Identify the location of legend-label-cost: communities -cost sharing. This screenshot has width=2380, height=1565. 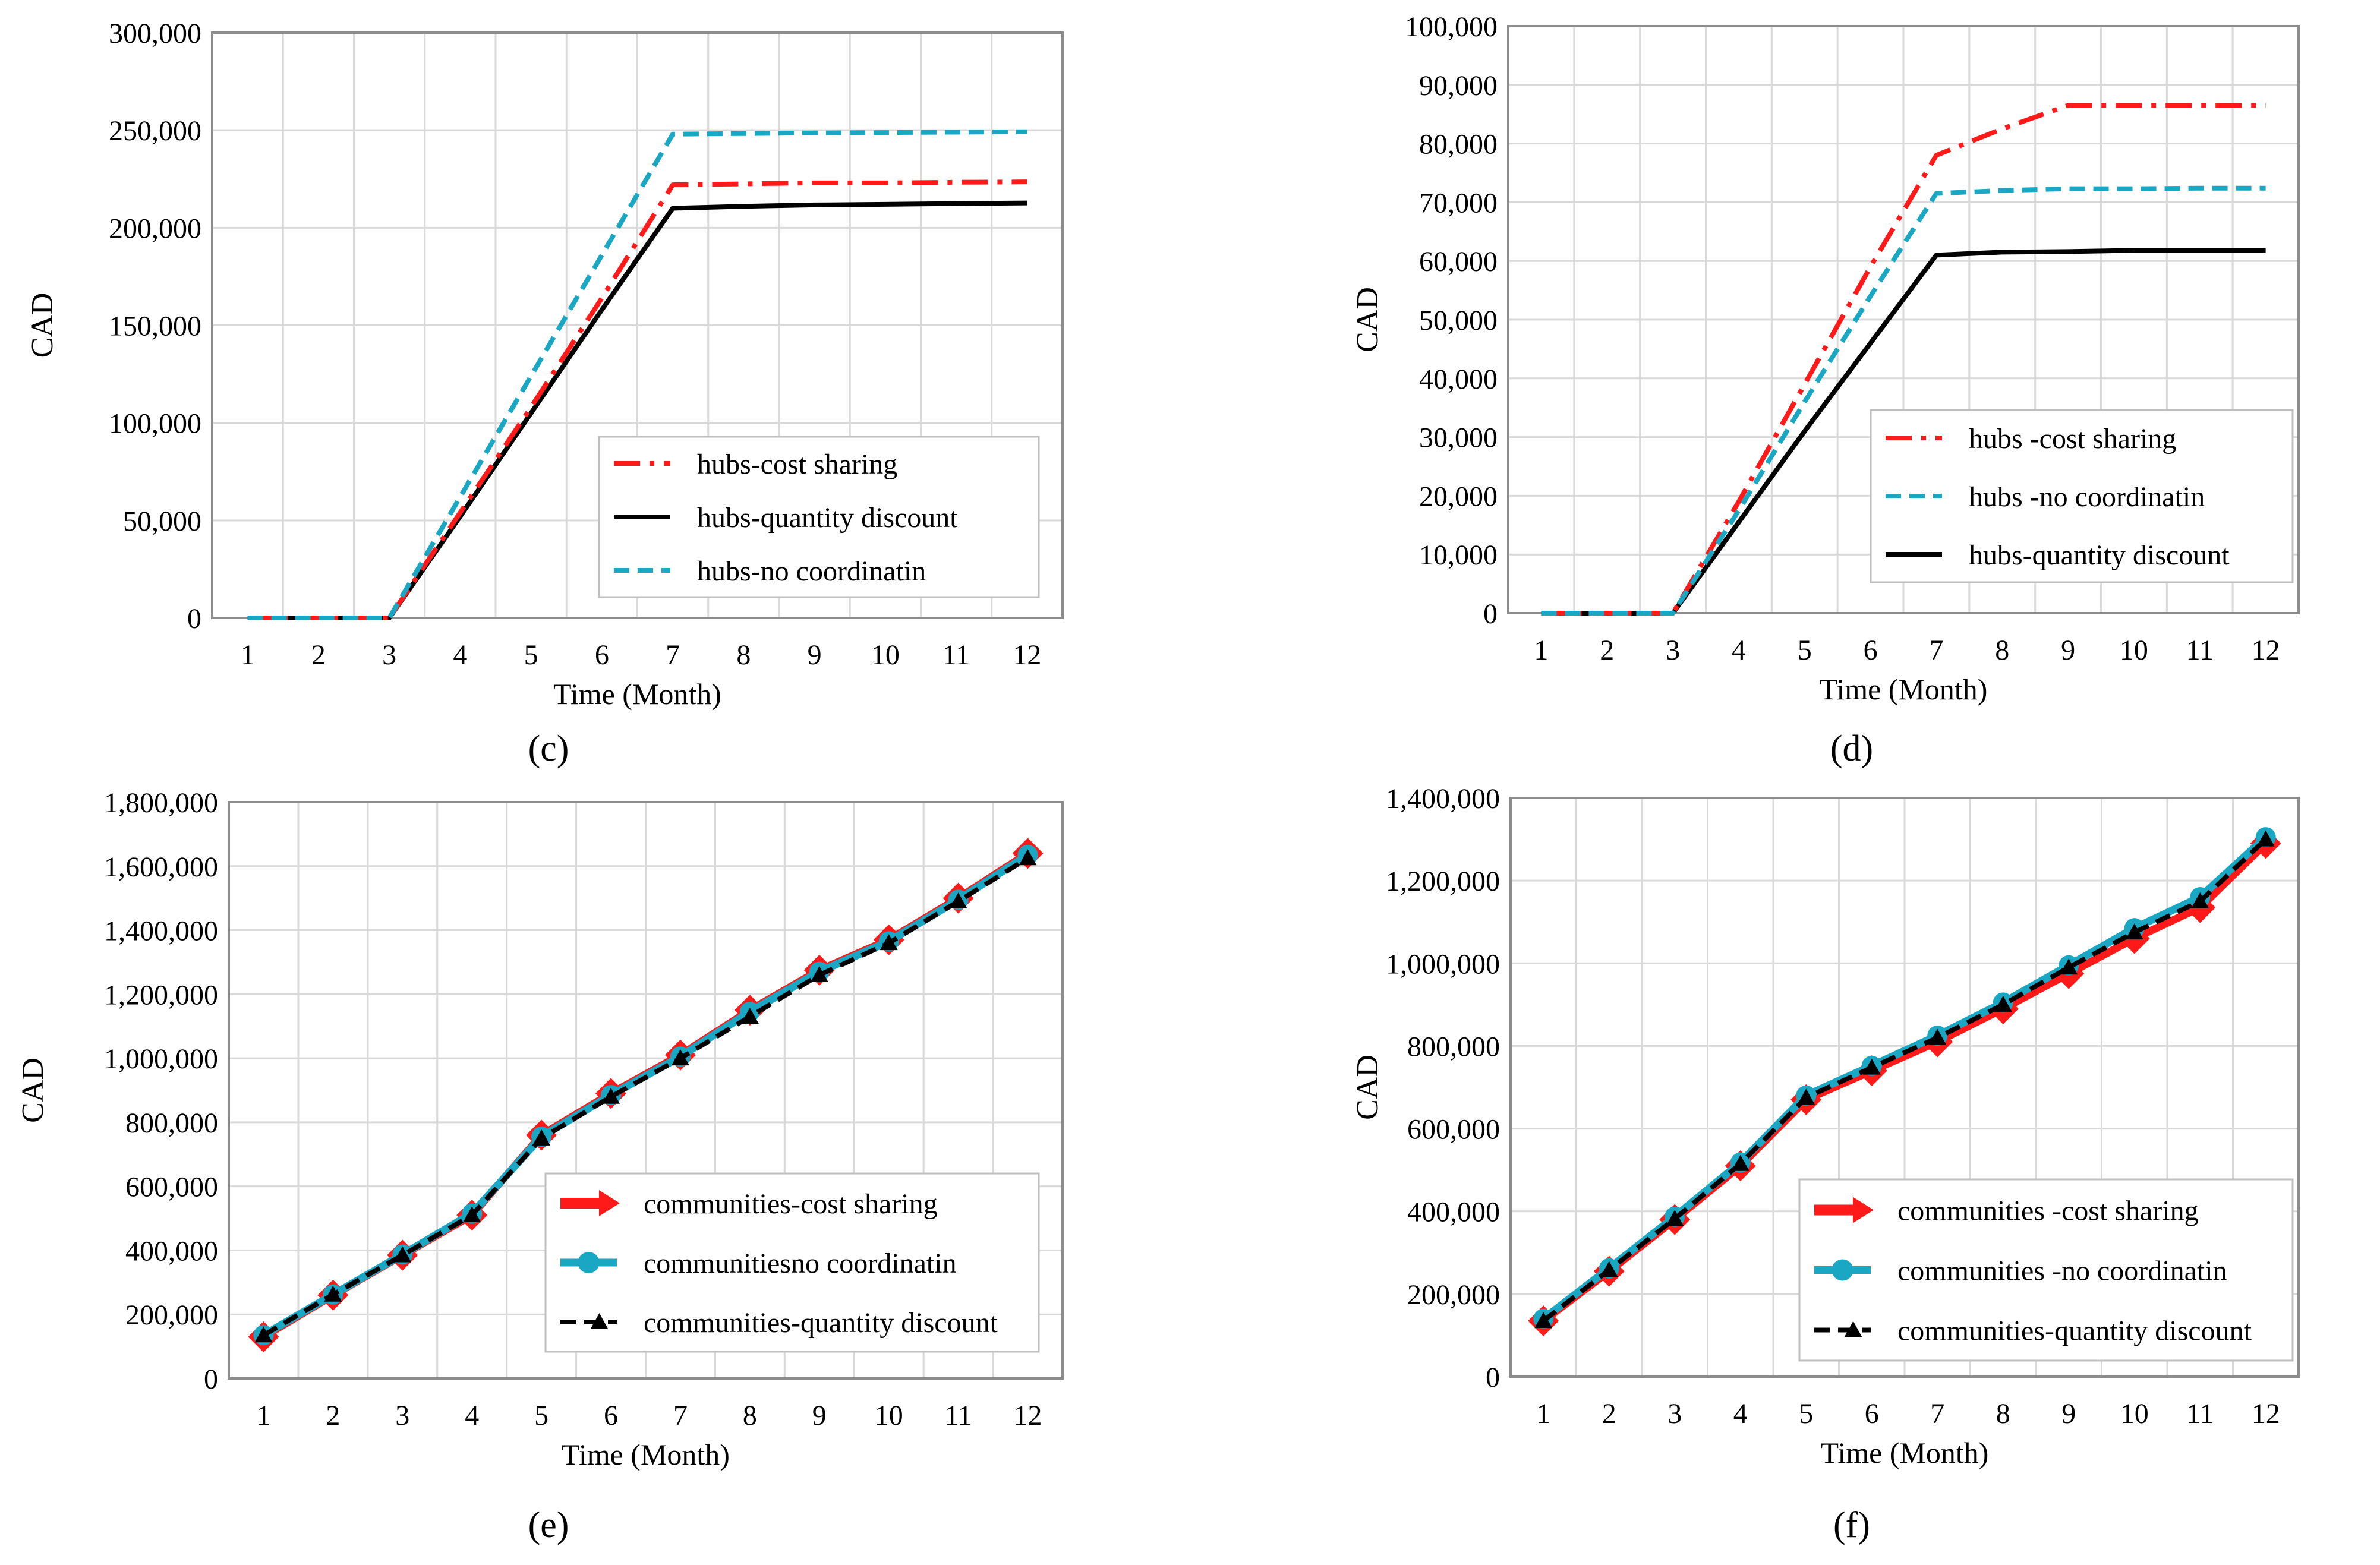
(2048, 1211).